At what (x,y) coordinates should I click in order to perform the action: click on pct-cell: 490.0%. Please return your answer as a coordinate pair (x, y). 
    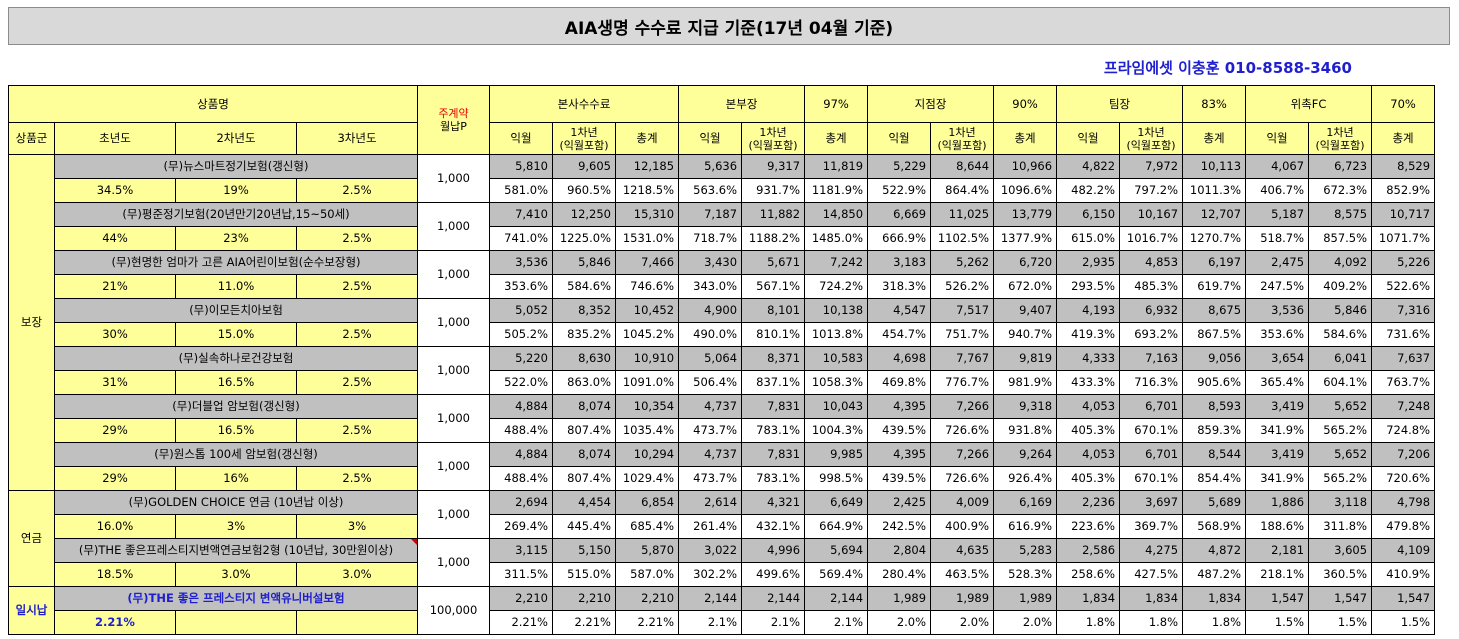
    Looking at the image, I should click on (710, 334).